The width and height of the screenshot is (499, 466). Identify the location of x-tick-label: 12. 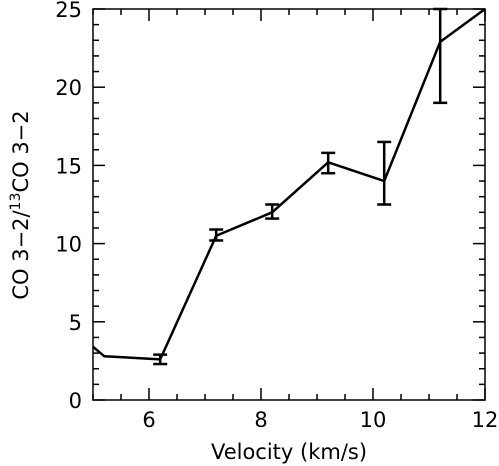
(485, 420).